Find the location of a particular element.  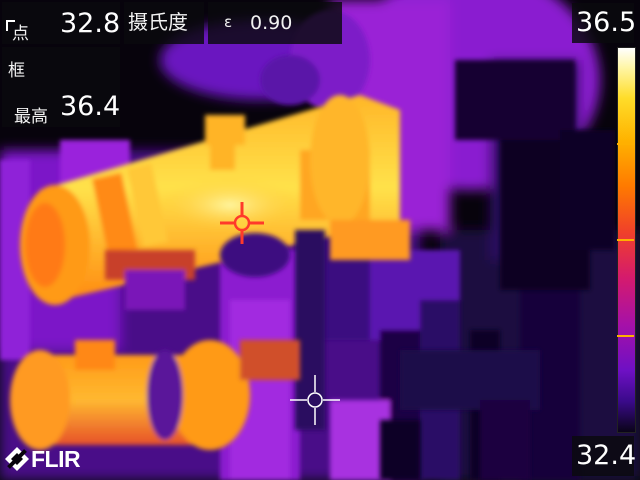

spot-label: 点 is located at coordinates (20, 34).